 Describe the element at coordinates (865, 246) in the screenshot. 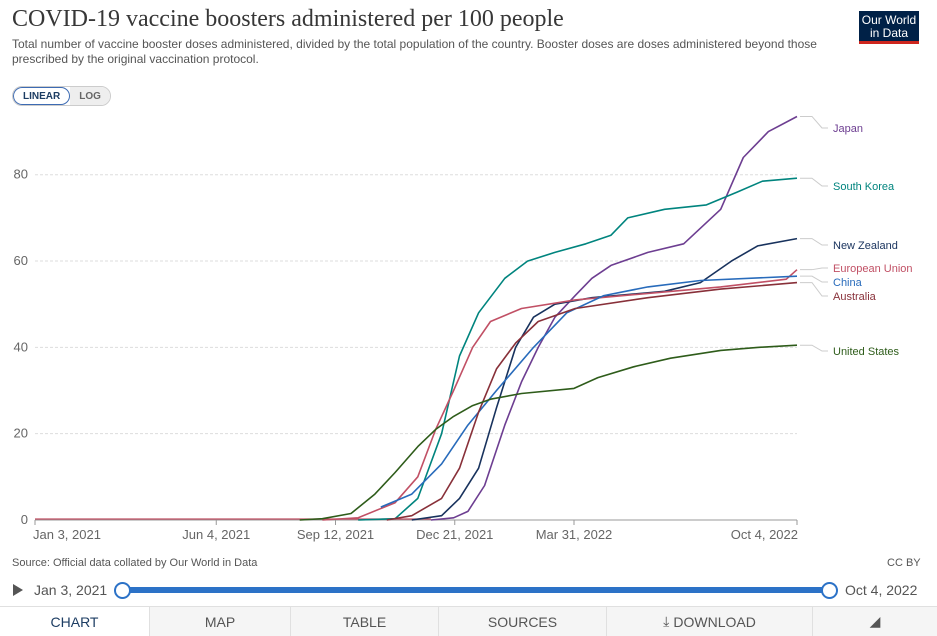

I see `series-label: New Zealand` at that location.